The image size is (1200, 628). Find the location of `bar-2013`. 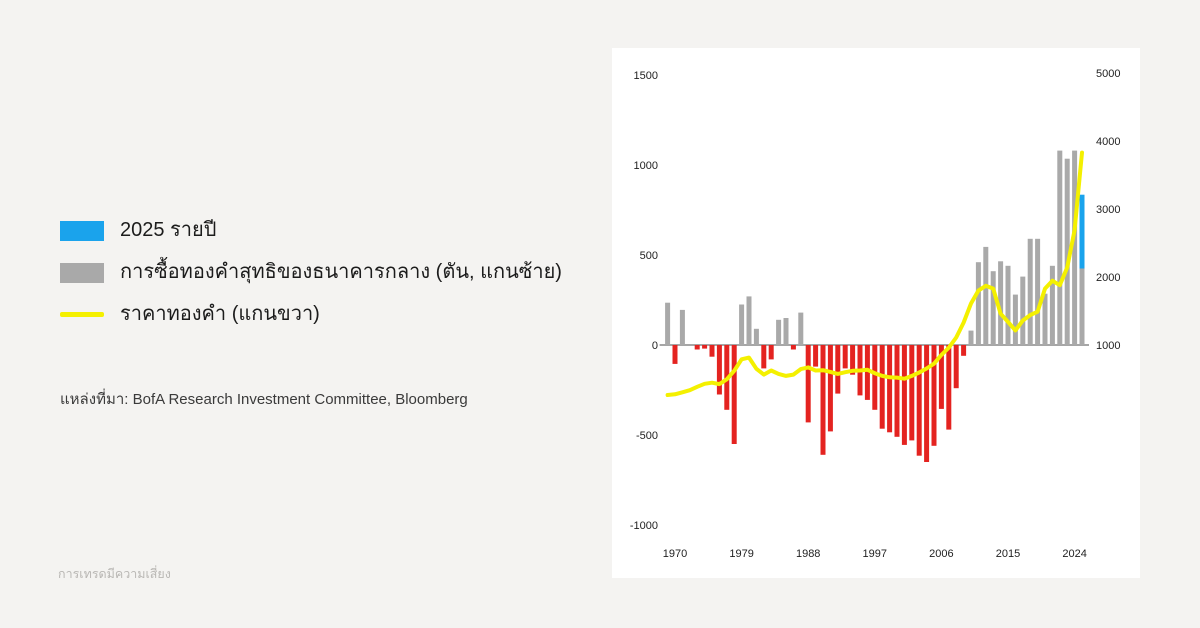

bar-2013 is located at coordinates (993, 308).